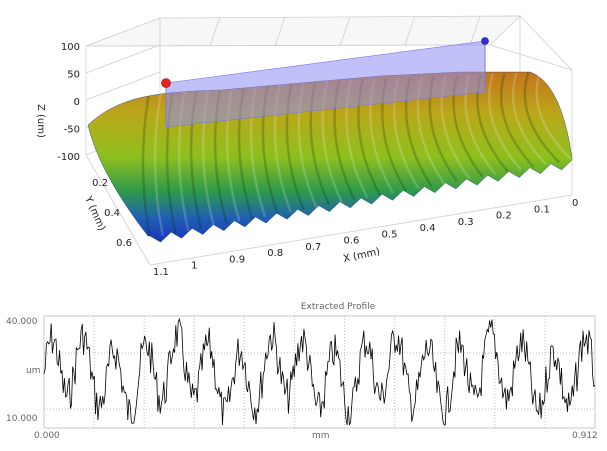  What do you see at coordinates (585, 436) in the screenshot?
I see `profile-x-end-label: 0.912` at bounding box center [585, 436].